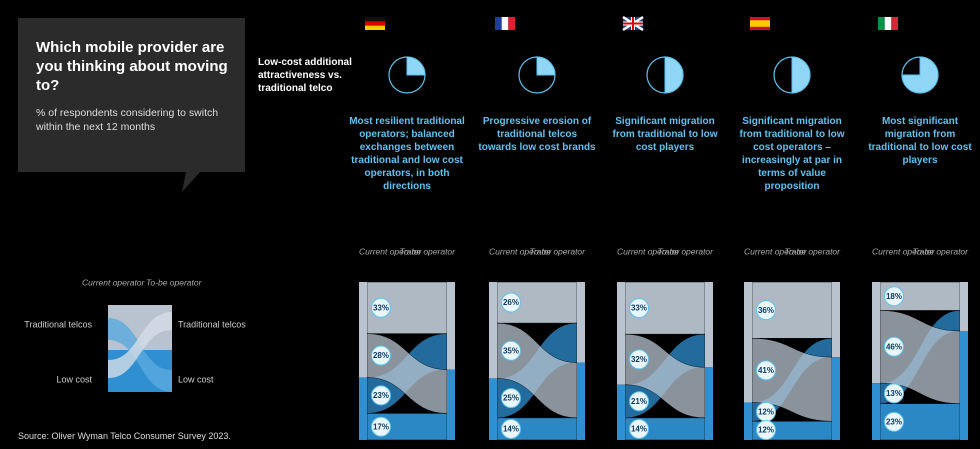 The width and height of the screenshot is (980, 449). I want to click on flow-label: 13%, so click(894, 393).